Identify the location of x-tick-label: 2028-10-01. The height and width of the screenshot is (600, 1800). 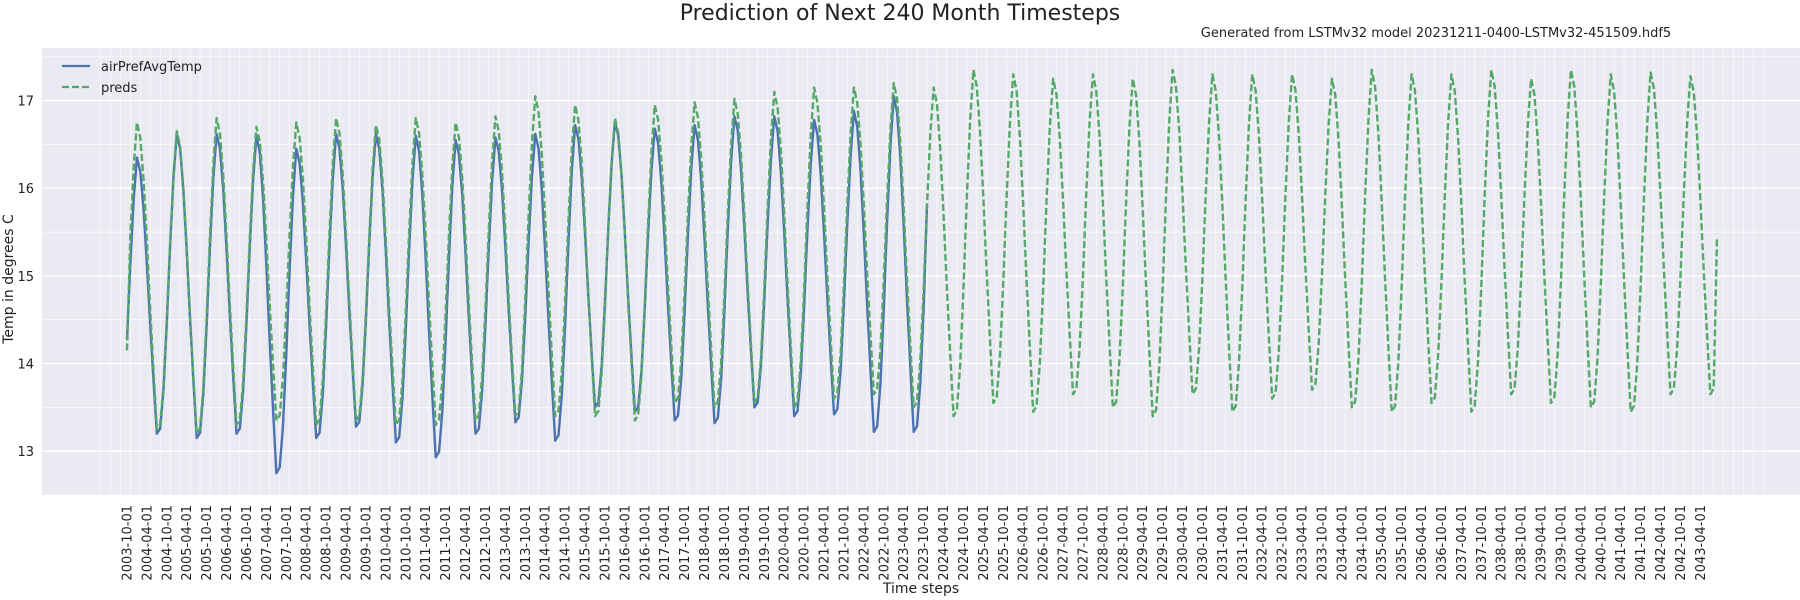
(1123, 543).